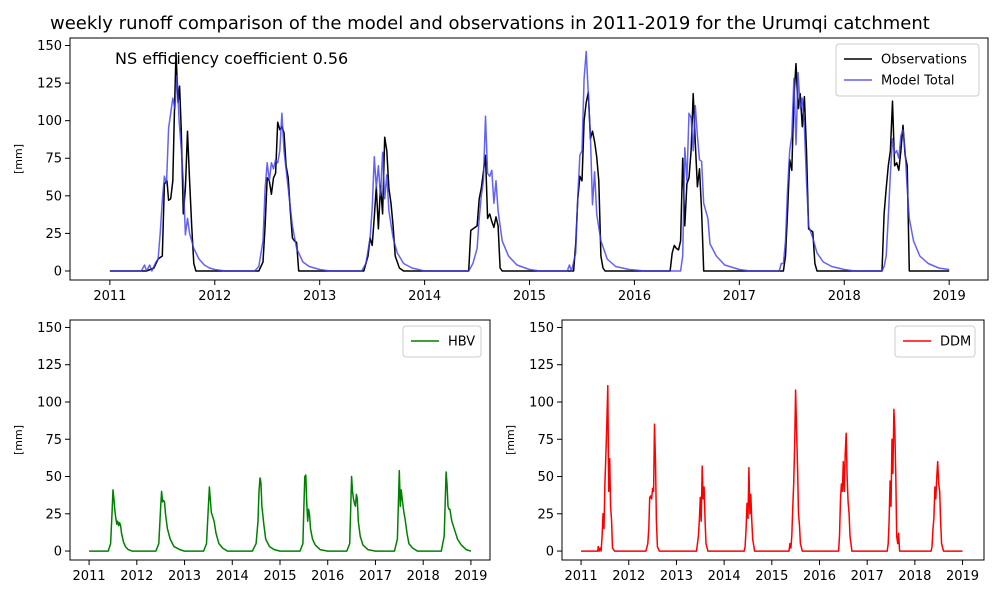  I want to click on legend-label: Model Total, so click(918, 81).